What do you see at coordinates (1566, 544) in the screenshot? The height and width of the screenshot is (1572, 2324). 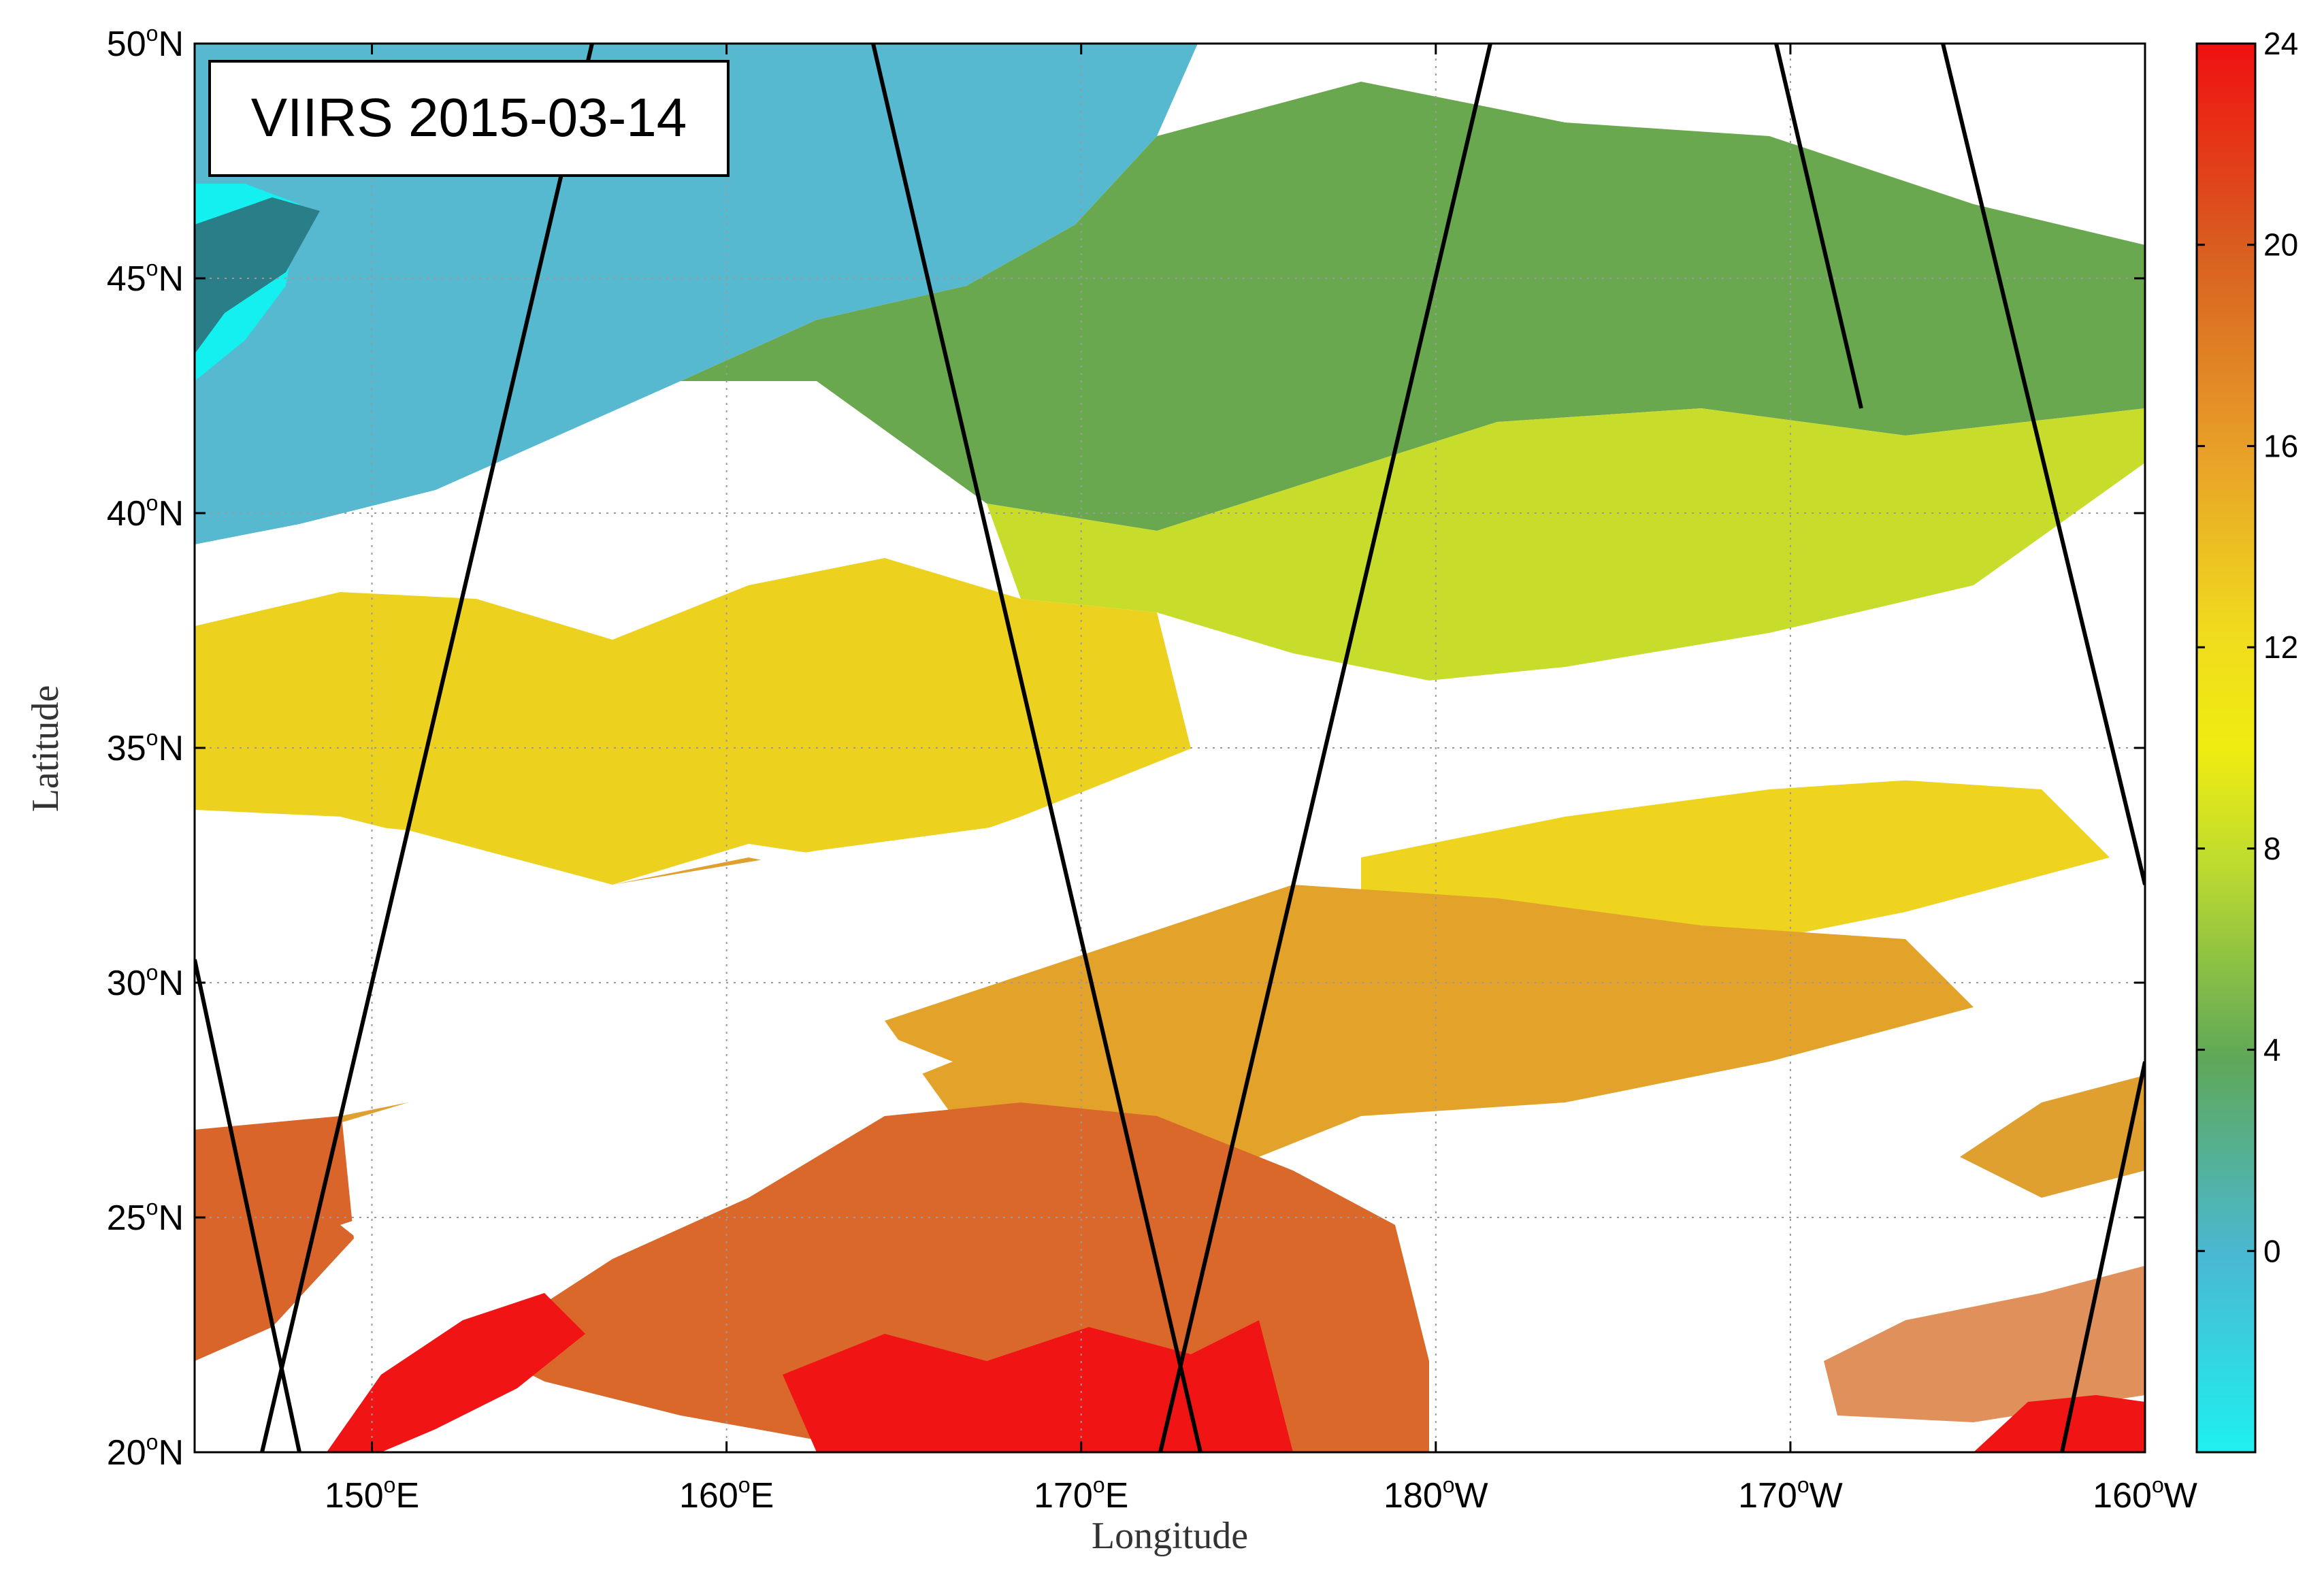 I see `sst-region-yellowgreen` at bounding box center [1566, 544].